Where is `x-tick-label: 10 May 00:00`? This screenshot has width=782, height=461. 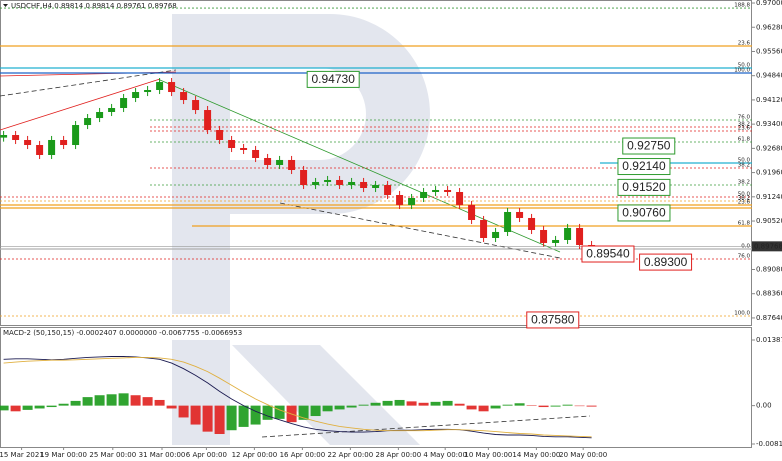 x-tick-label: 10 May 00:00 is located at coordinates (488, 455).